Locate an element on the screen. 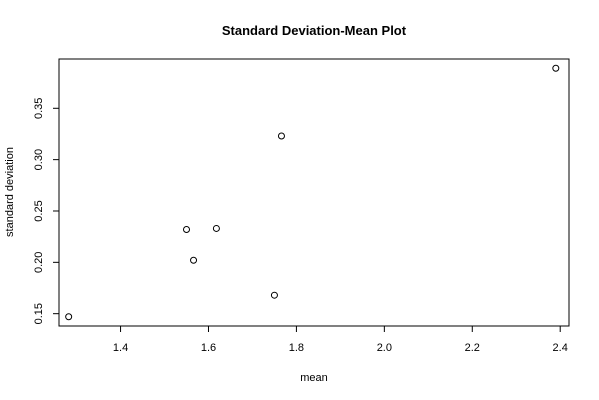 Image resolution: width=599 pixels, height=400 pixels. x-tick-label: 1.4 is located at coordinates (120, 348).